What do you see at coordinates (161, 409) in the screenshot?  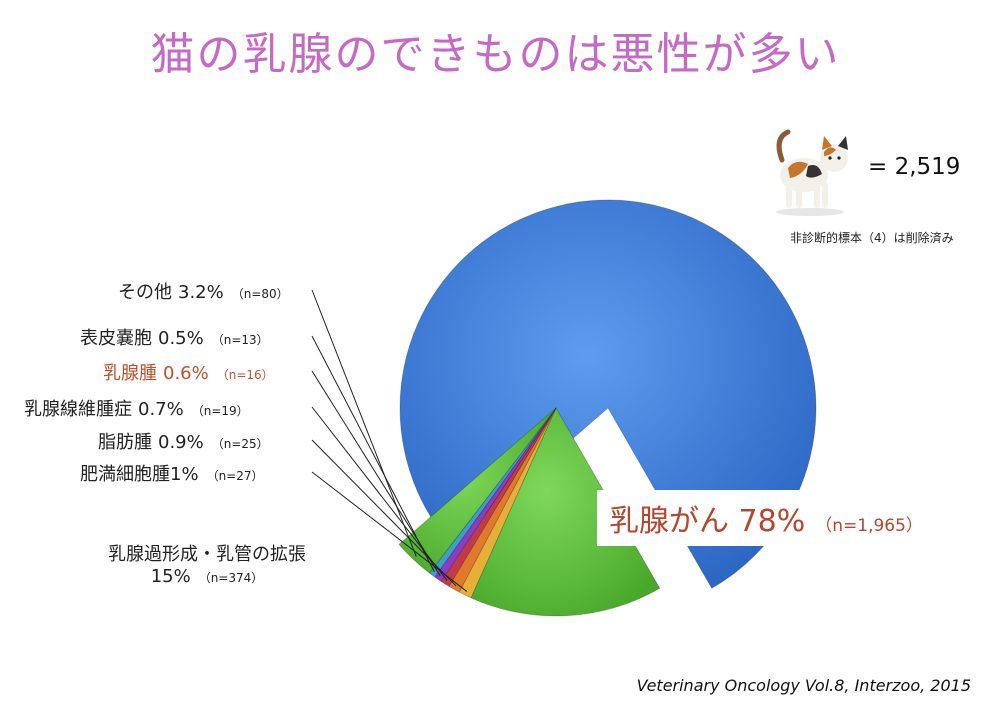 I see `label-fibro-pct: 0.7%` at bounding box center [161, 409].